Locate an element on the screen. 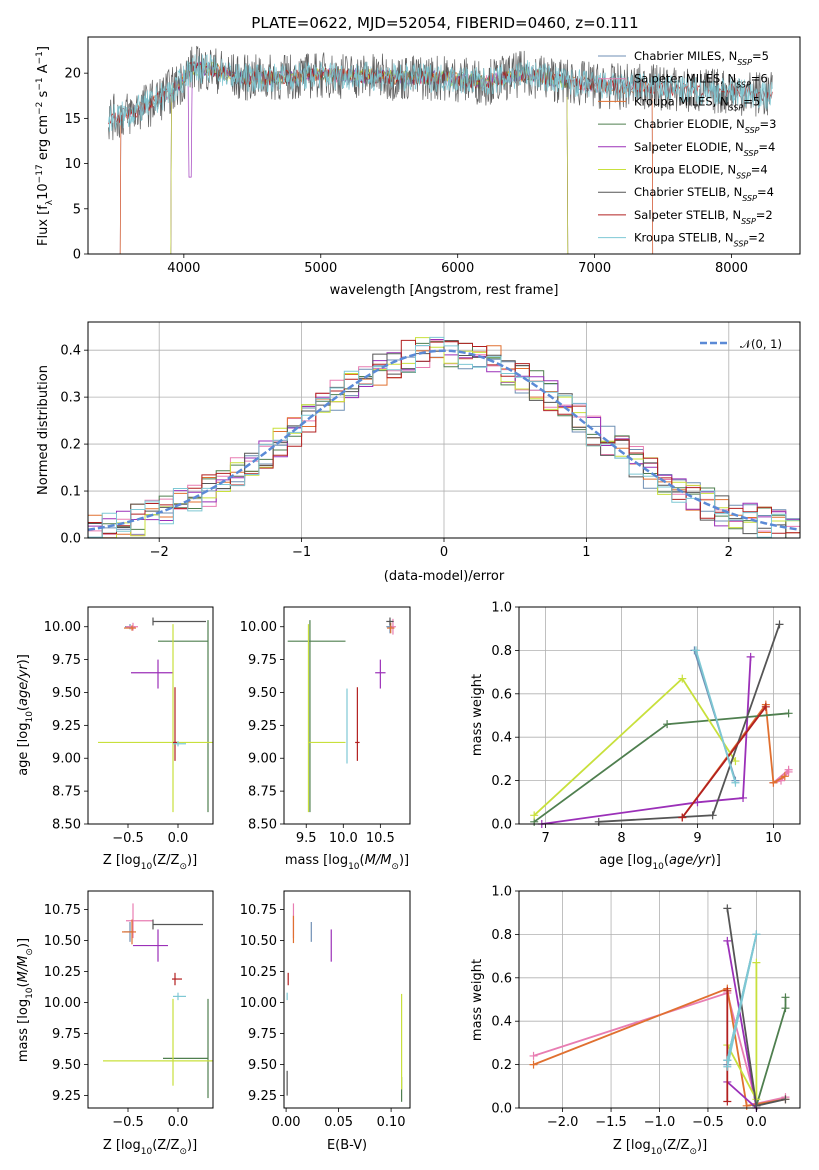 This screenshot has height=1170, width=819. x-tick-label: 0.10 is located at coordinates (391, 1122).